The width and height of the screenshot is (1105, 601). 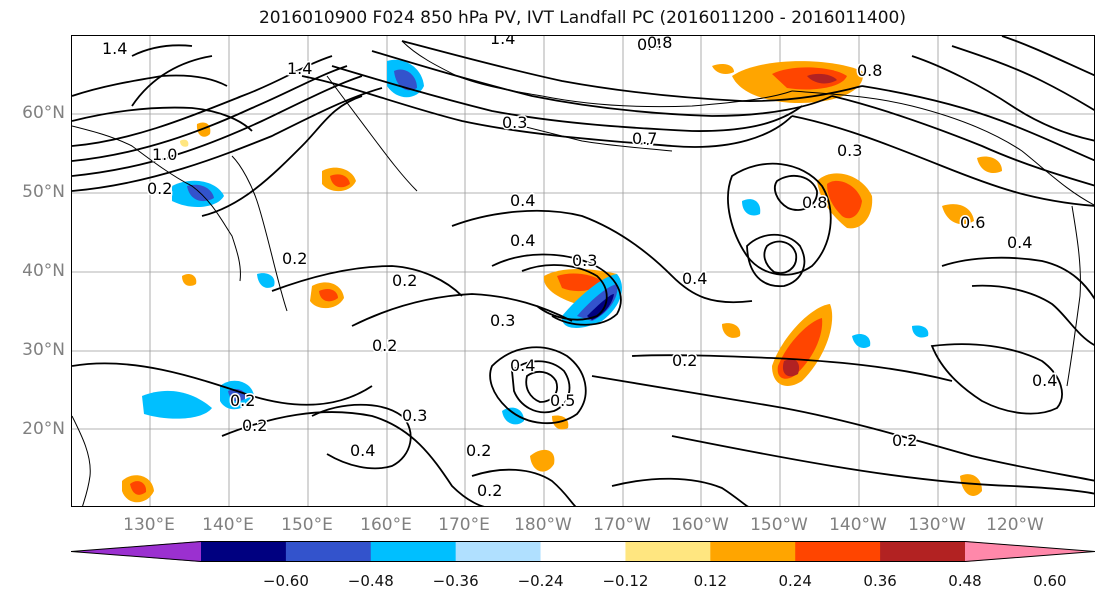 I want to click on lon-label-120w: 120°W, so click(x=1015, y=525).